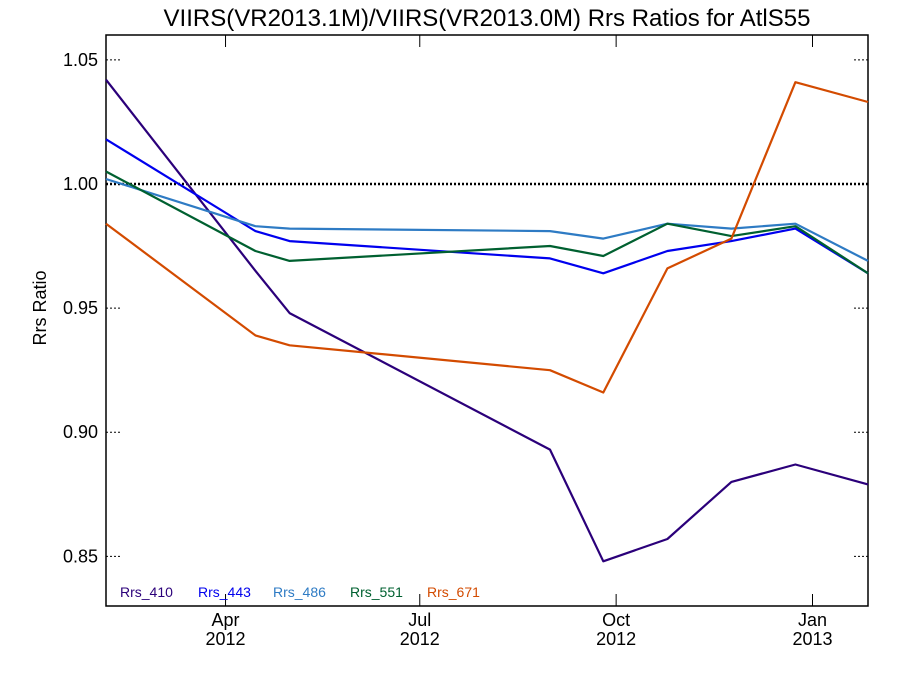 The image size is (900, 675). What do you see at coordinates (224, 592) in the screenshot?
I see `legend-entry-rrs-443: Rrs_443` at bounding box center [224, 592].